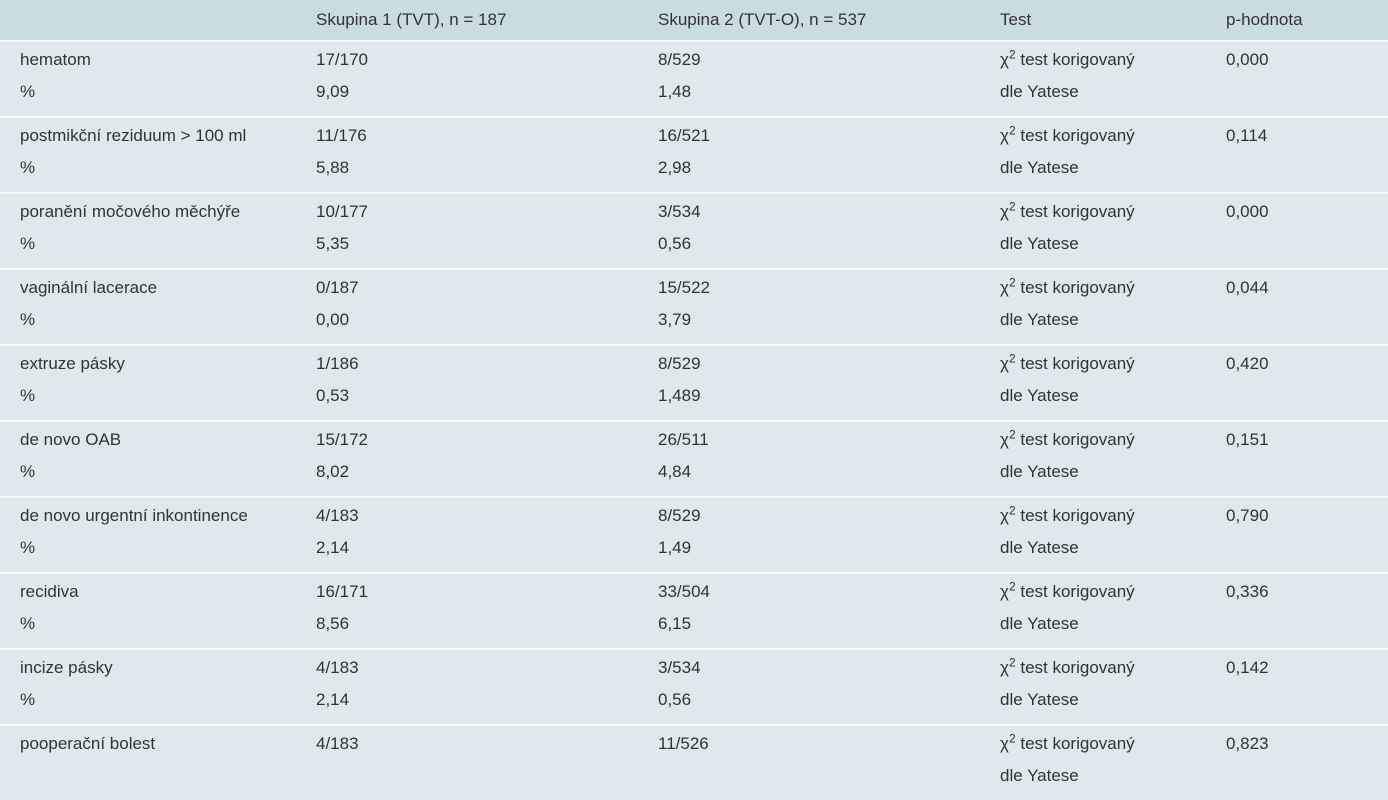 Image resolution: width=1388 pixels, height=800 pixels. Describe the element at coordinates (675, 547) in the screenshot. I see `group2-percent: 1,49` at that location.